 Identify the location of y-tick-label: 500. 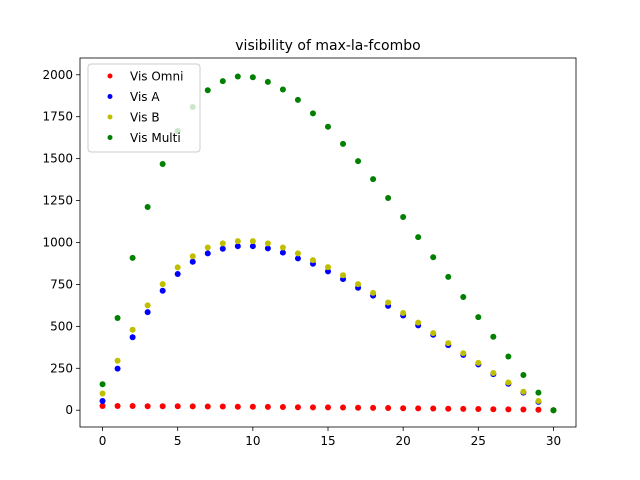
(61, 326).